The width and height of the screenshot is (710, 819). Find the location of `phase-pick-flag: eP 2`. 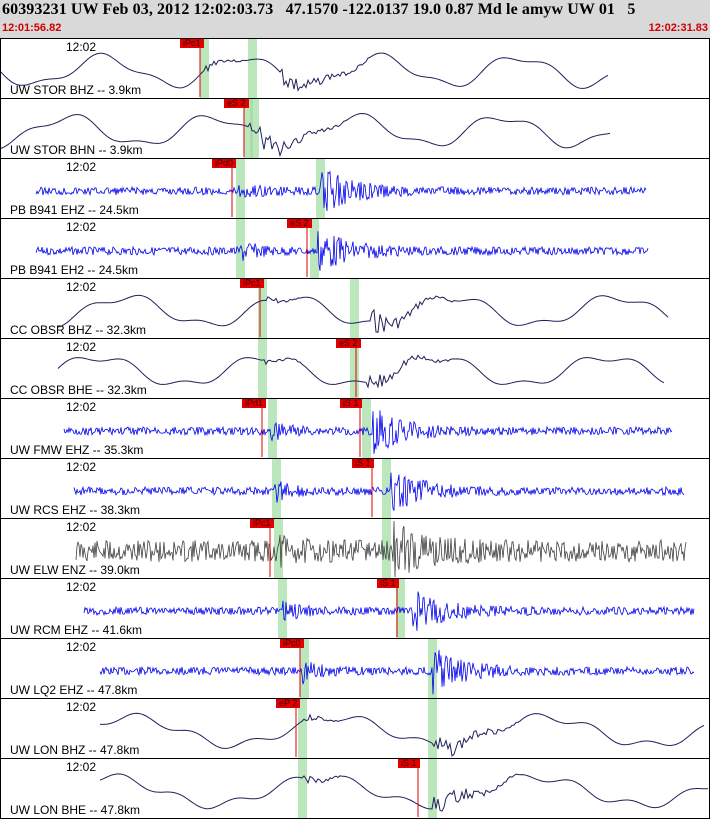

phase-pick-flag: eP 2 is located at coordinates (288, 703).